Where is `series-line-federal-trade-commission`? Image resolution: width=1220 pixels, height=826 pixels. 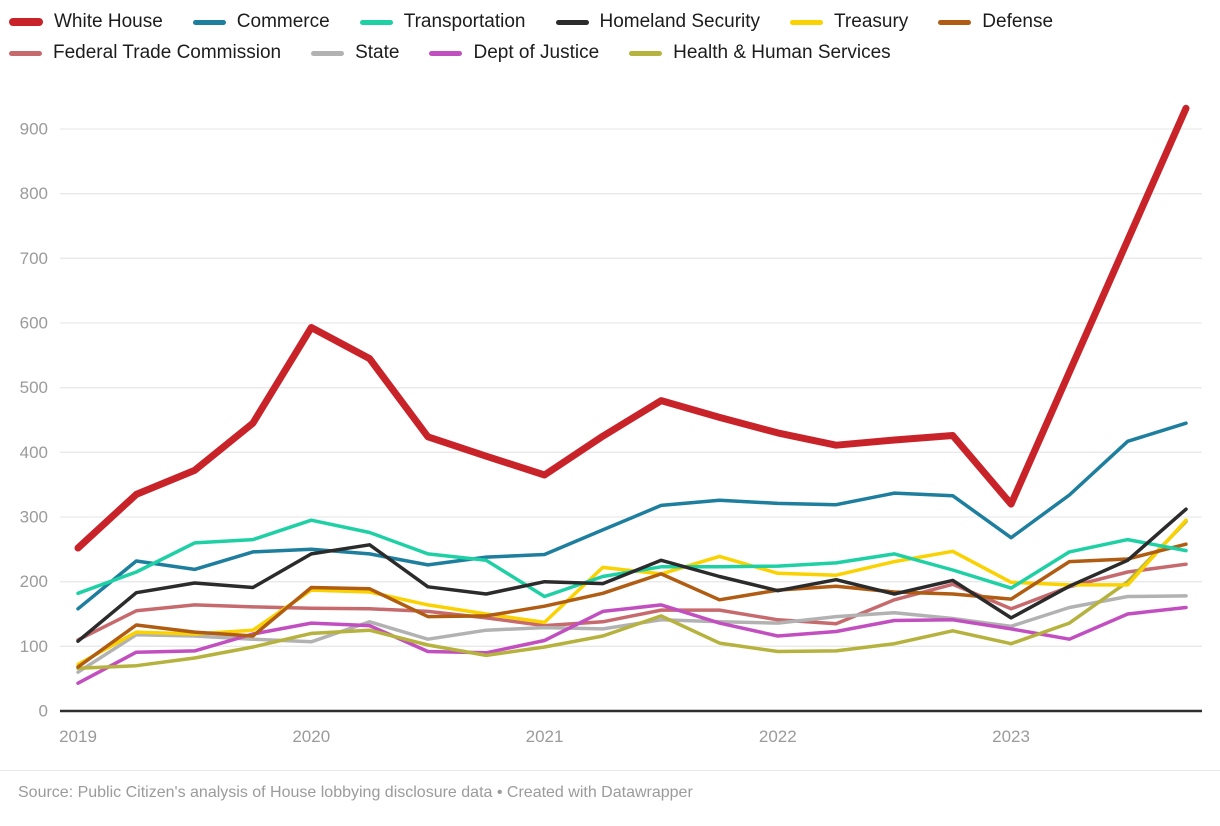 series-line-federal-trade-commission is located at coordinates (632, 602).